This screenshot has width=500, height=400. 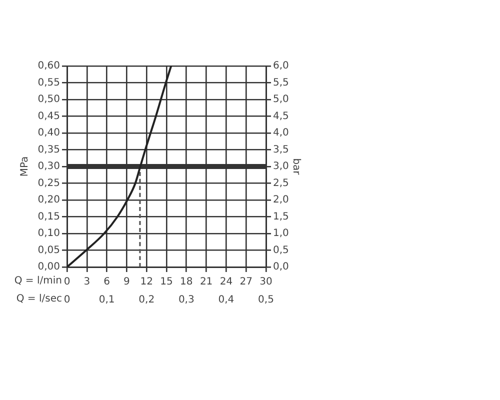 I want to click on x-tick-label: 6, so click(x=107, y=282).